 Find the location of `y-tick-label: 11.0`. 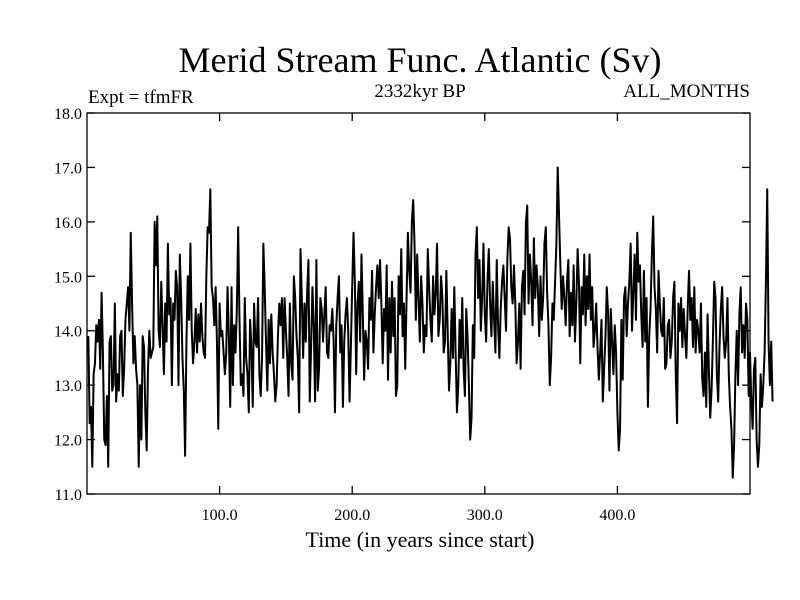

y-tick-label: 11.0 is located at coordinates (68, 495).